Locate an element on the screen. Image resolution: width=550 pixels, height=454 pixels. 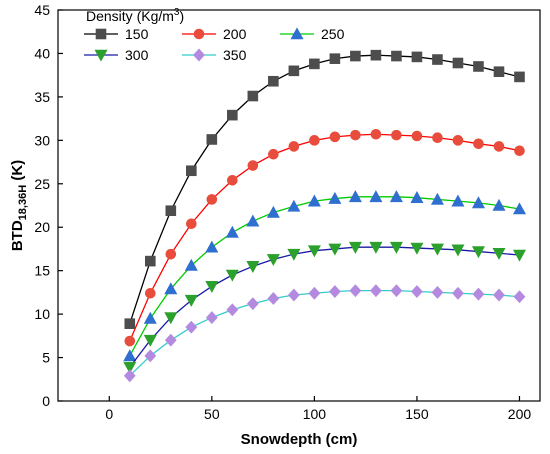
x-tick-label-0: 0 is located at coordinates (109, 414).